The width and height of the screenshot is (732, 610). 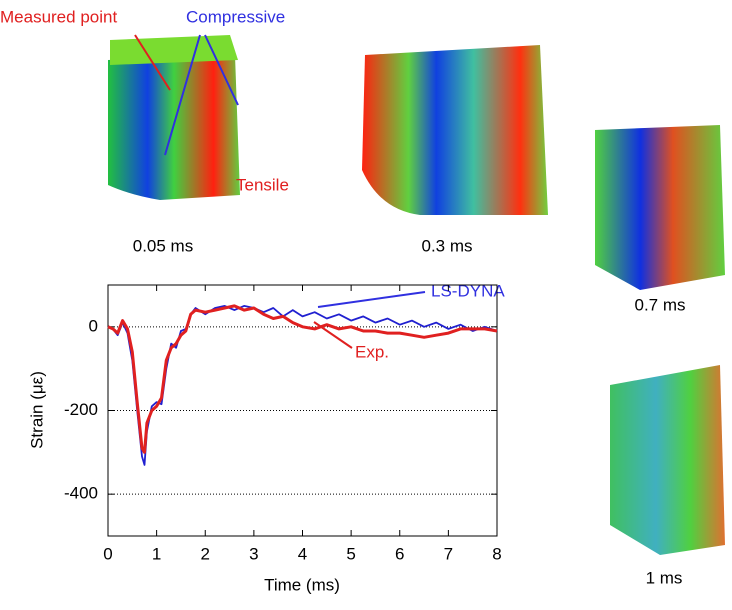 What do you see at coordinates (36, 410) in the screenshot?
I see `y-axis-label: Strain (με)` at bounding box center [36, 410].